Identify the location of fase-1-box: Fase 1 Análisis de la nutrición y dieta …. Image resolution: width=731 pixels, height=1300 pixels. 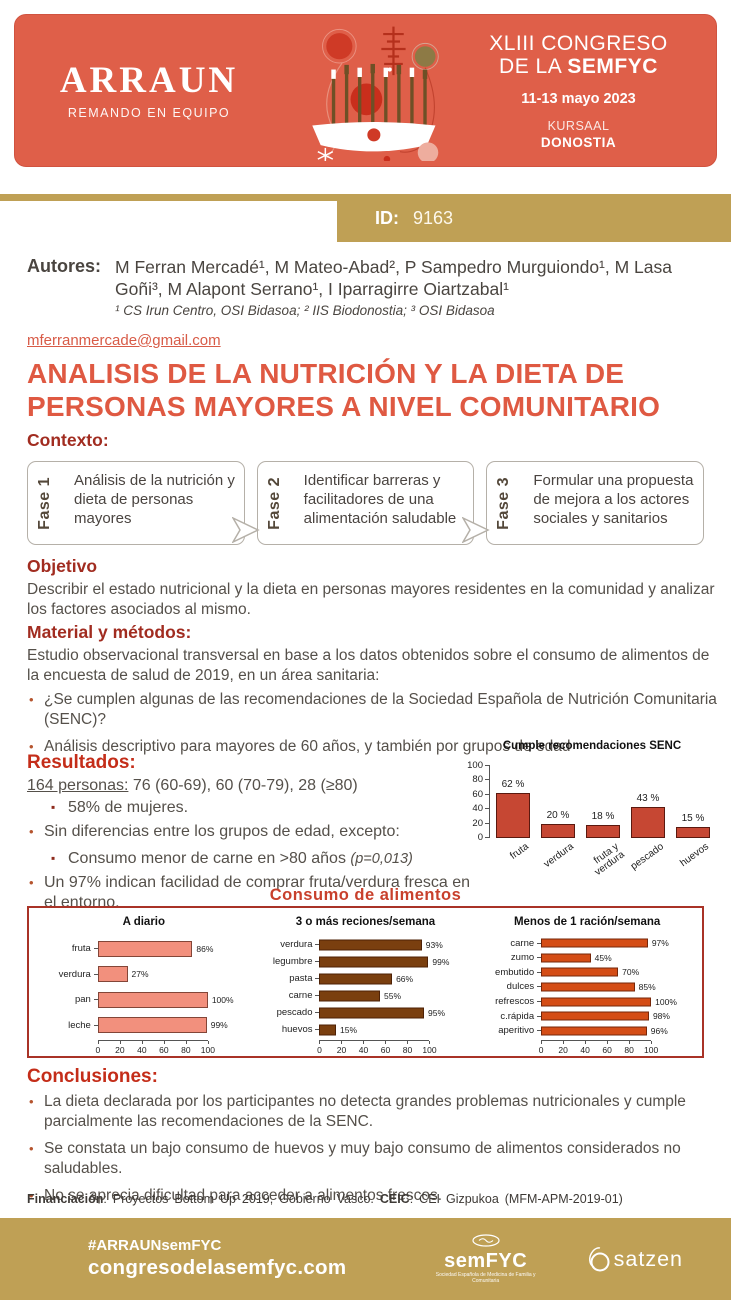
(136, 503).